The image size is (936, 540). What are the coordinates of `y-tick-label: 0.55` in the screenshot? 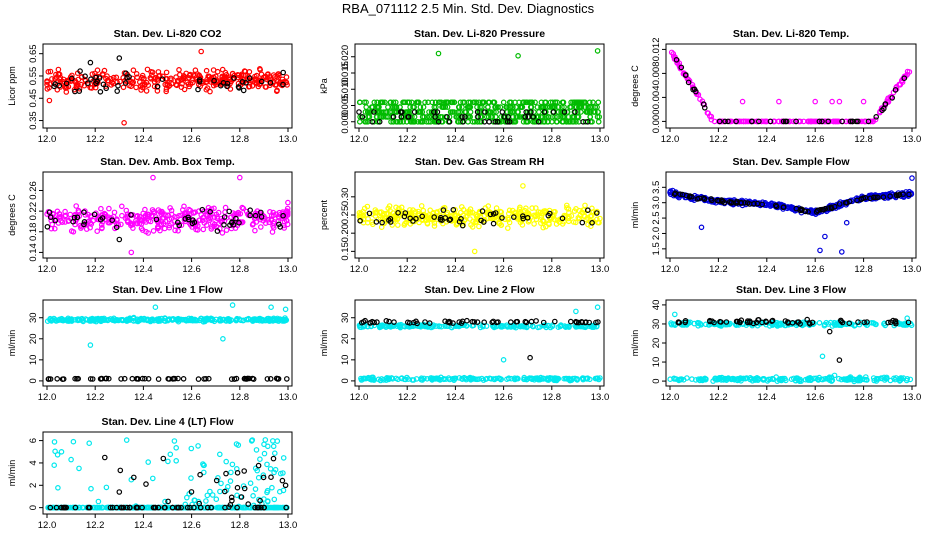 It's located at (33, 76).